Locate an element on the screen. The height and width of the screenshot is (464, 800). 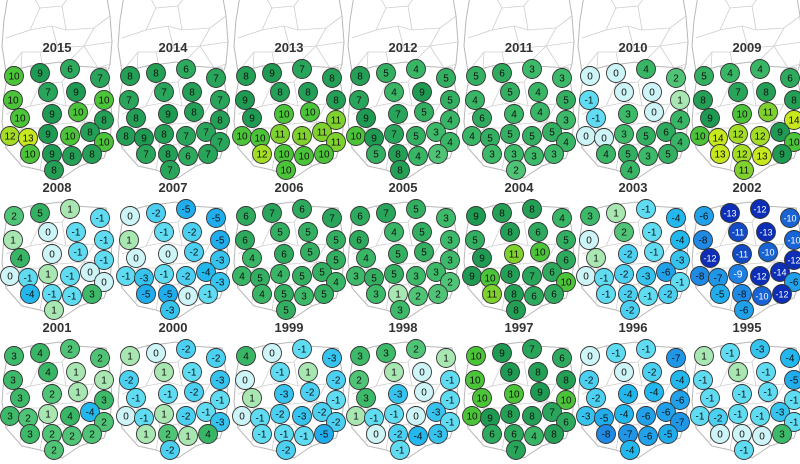
panel-year-label: 2002 is located at coordinates (745, 187).